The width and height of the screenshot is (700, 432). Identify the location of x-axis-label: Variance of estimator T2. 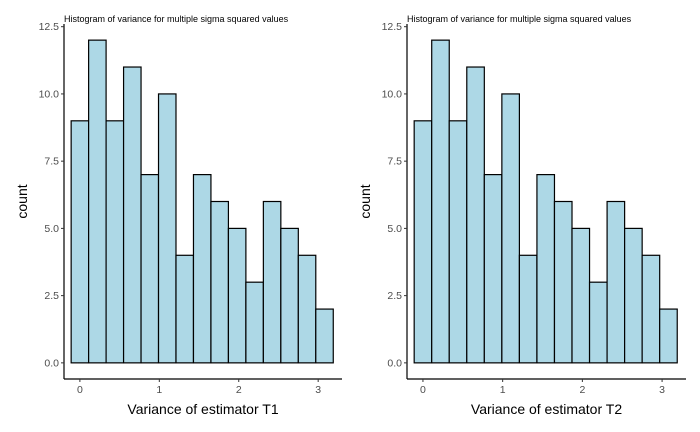
(546, 409).